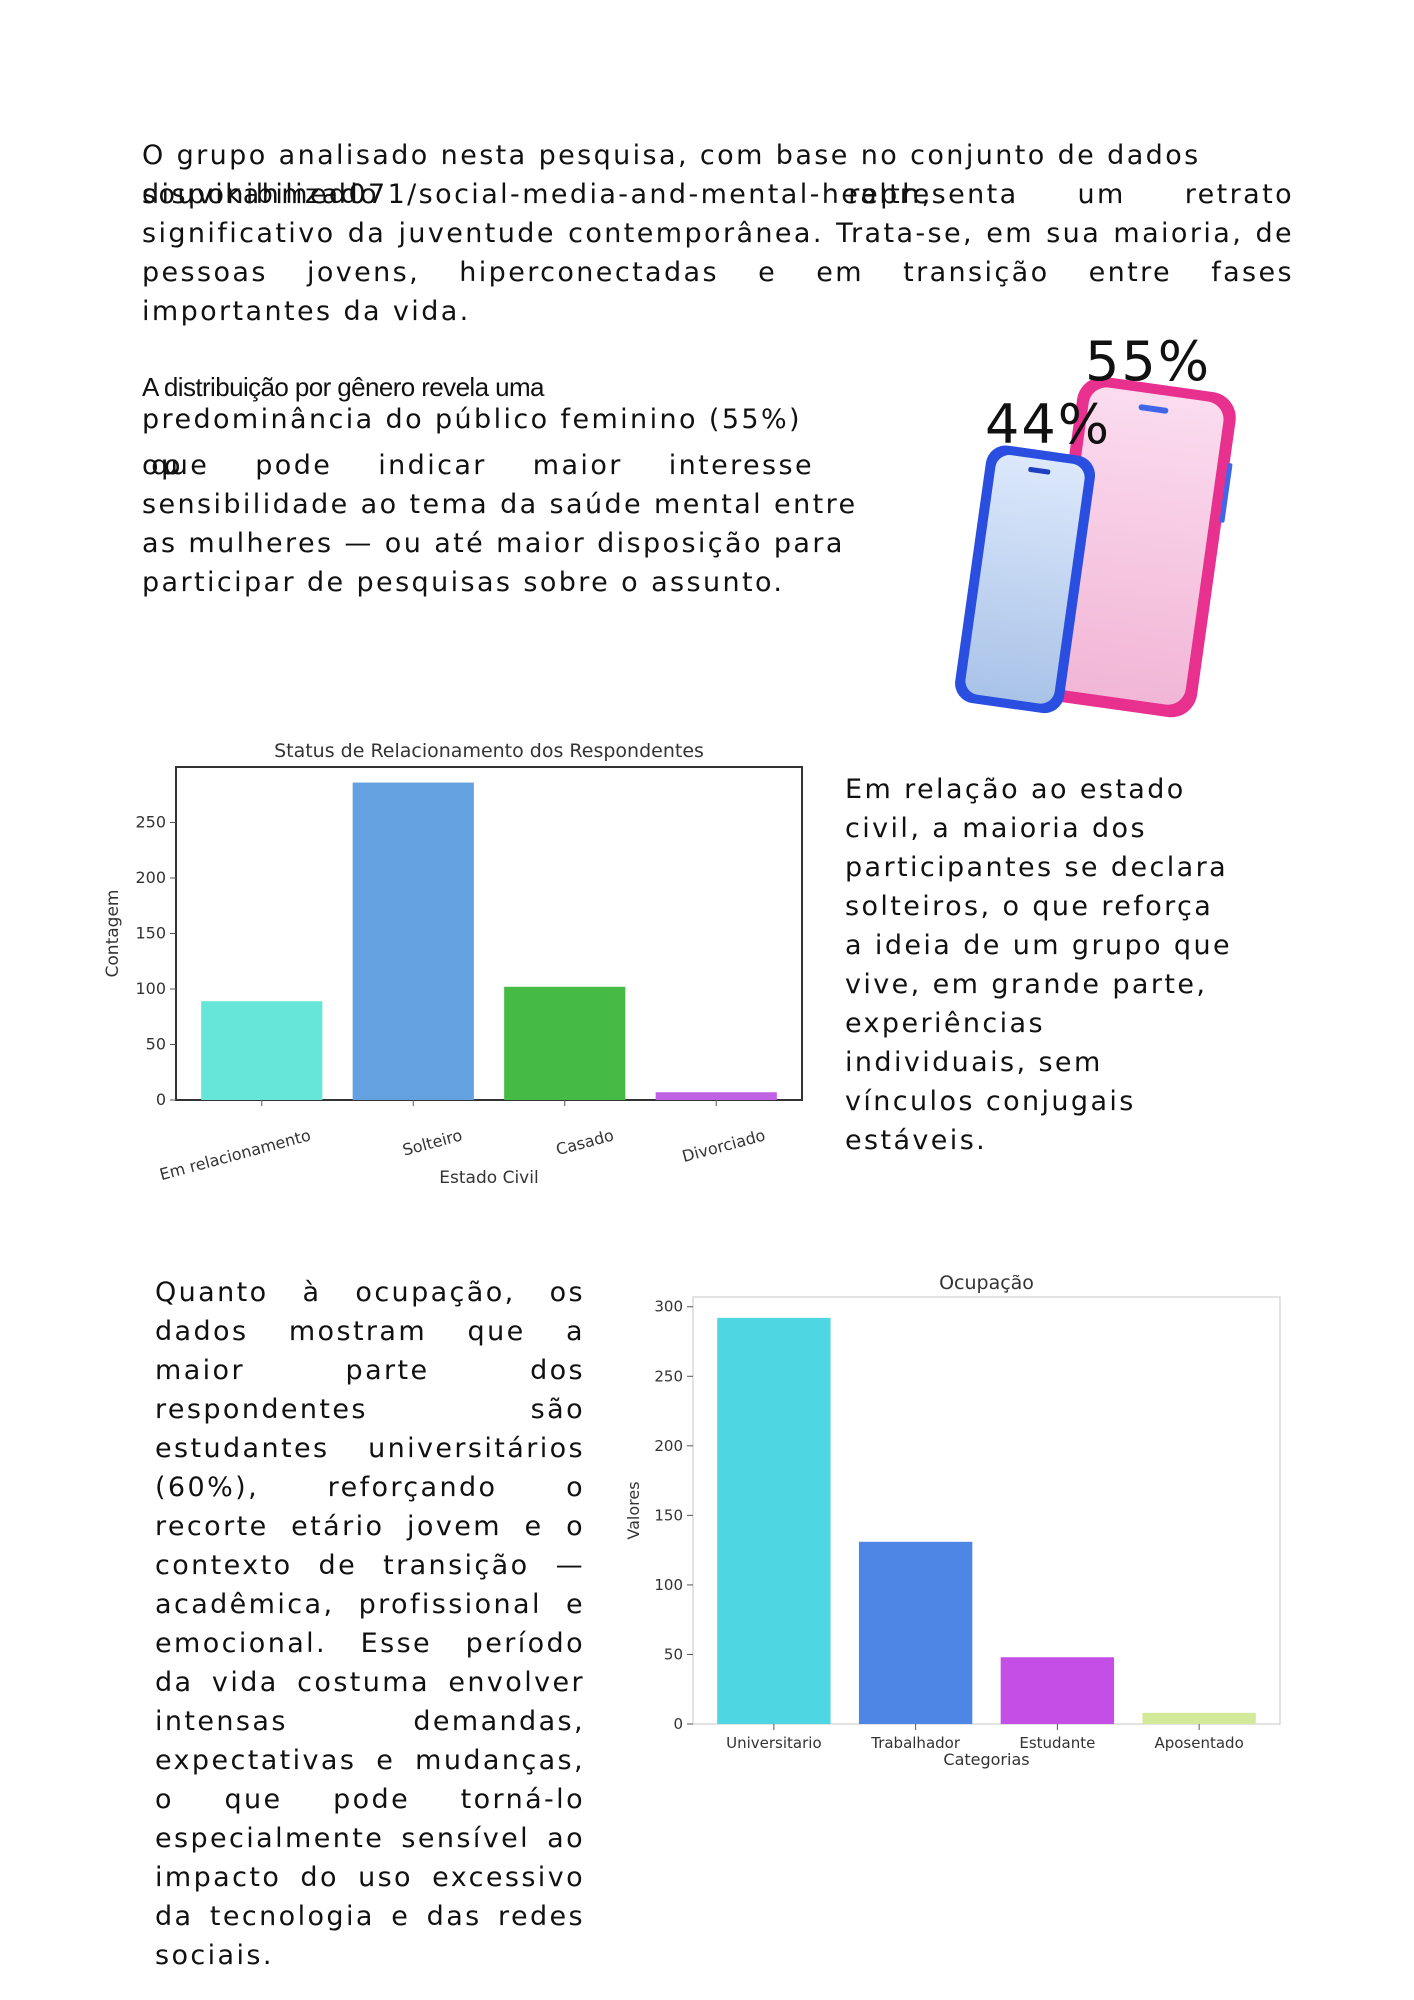 Image resolution: width=1414 pixels, height=2000 pixels. Describe the element at coordinates (262, 1050) in the screenshot. I see `bar-em-relacionamento` at that location.